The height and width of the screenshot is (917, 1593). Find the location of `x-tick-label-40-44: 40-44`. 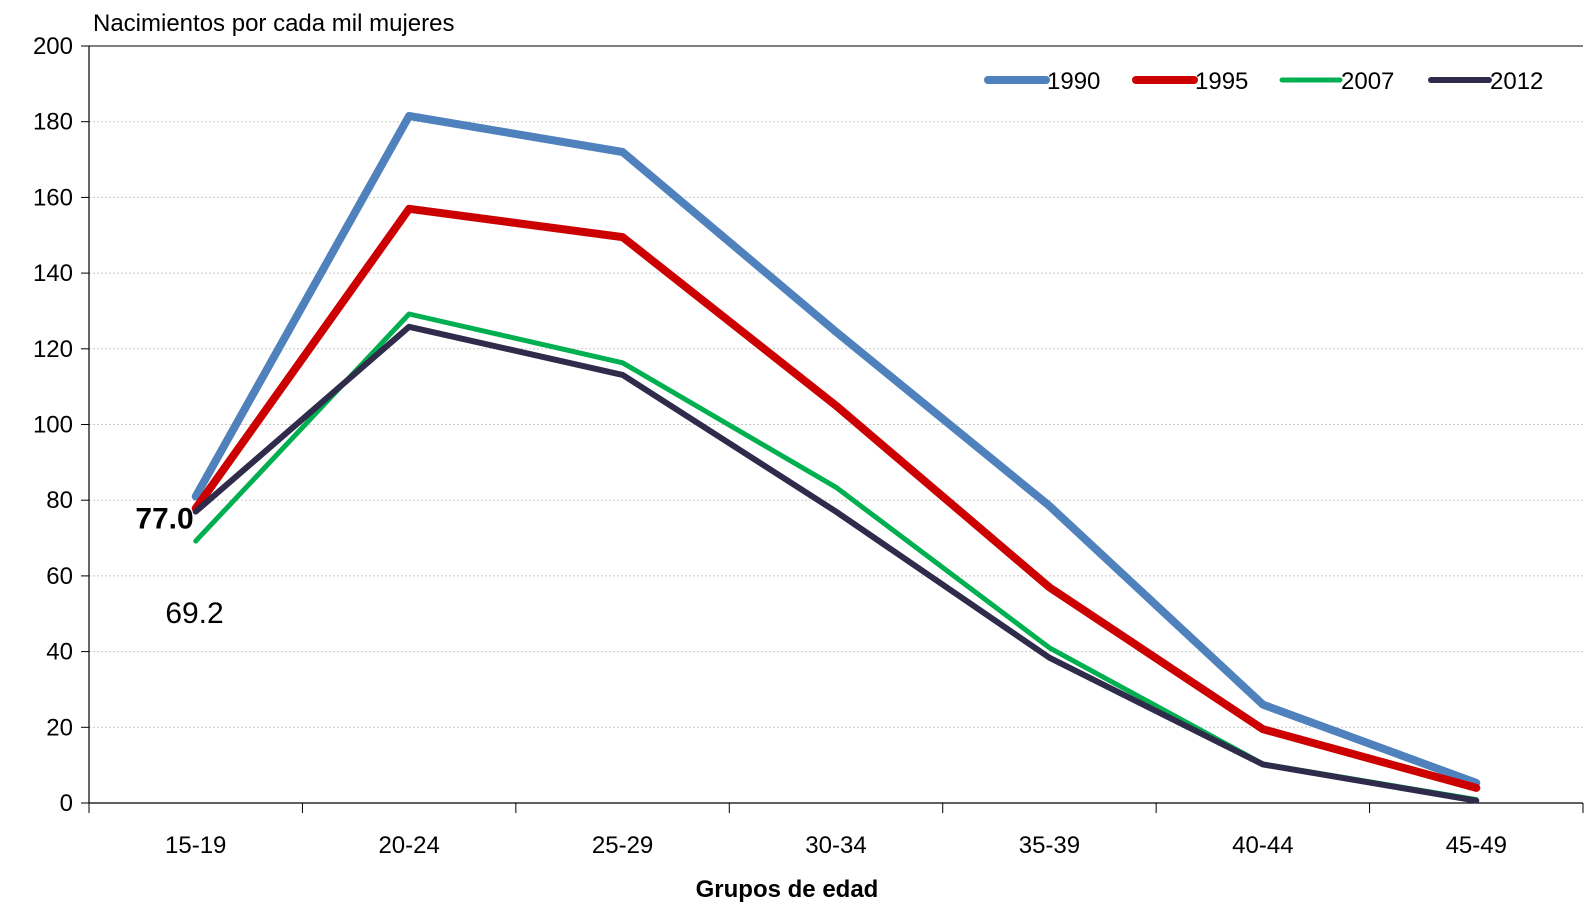

x-tick-label-40-44: 40-44 is located at coordinates (1262, 845).